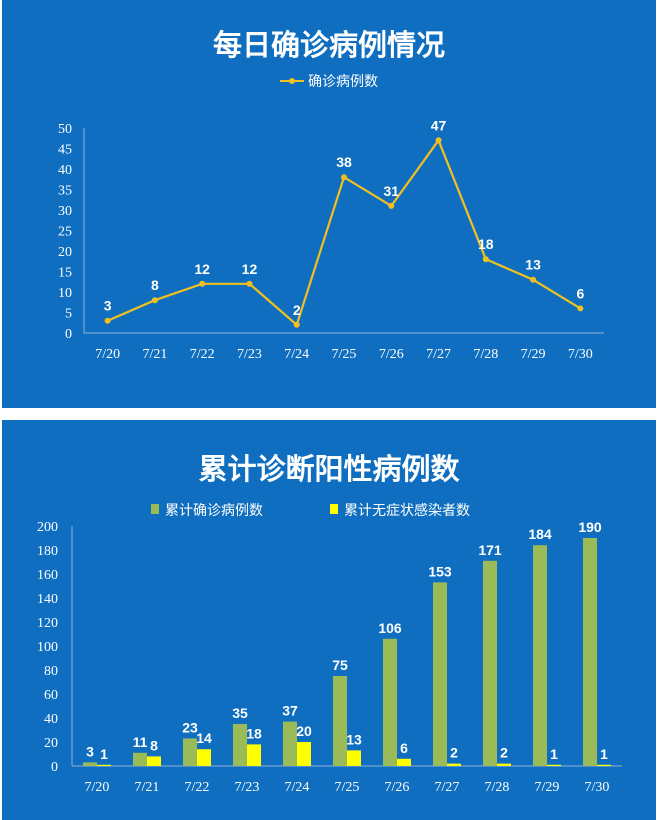 Image resolution: width=658 pixels, height=820 pixels. What do you see at coordinates (343, 82) in the screenshot?
I see `legend-label-daily: 确诊病例数` at bounding box center [343, 82].